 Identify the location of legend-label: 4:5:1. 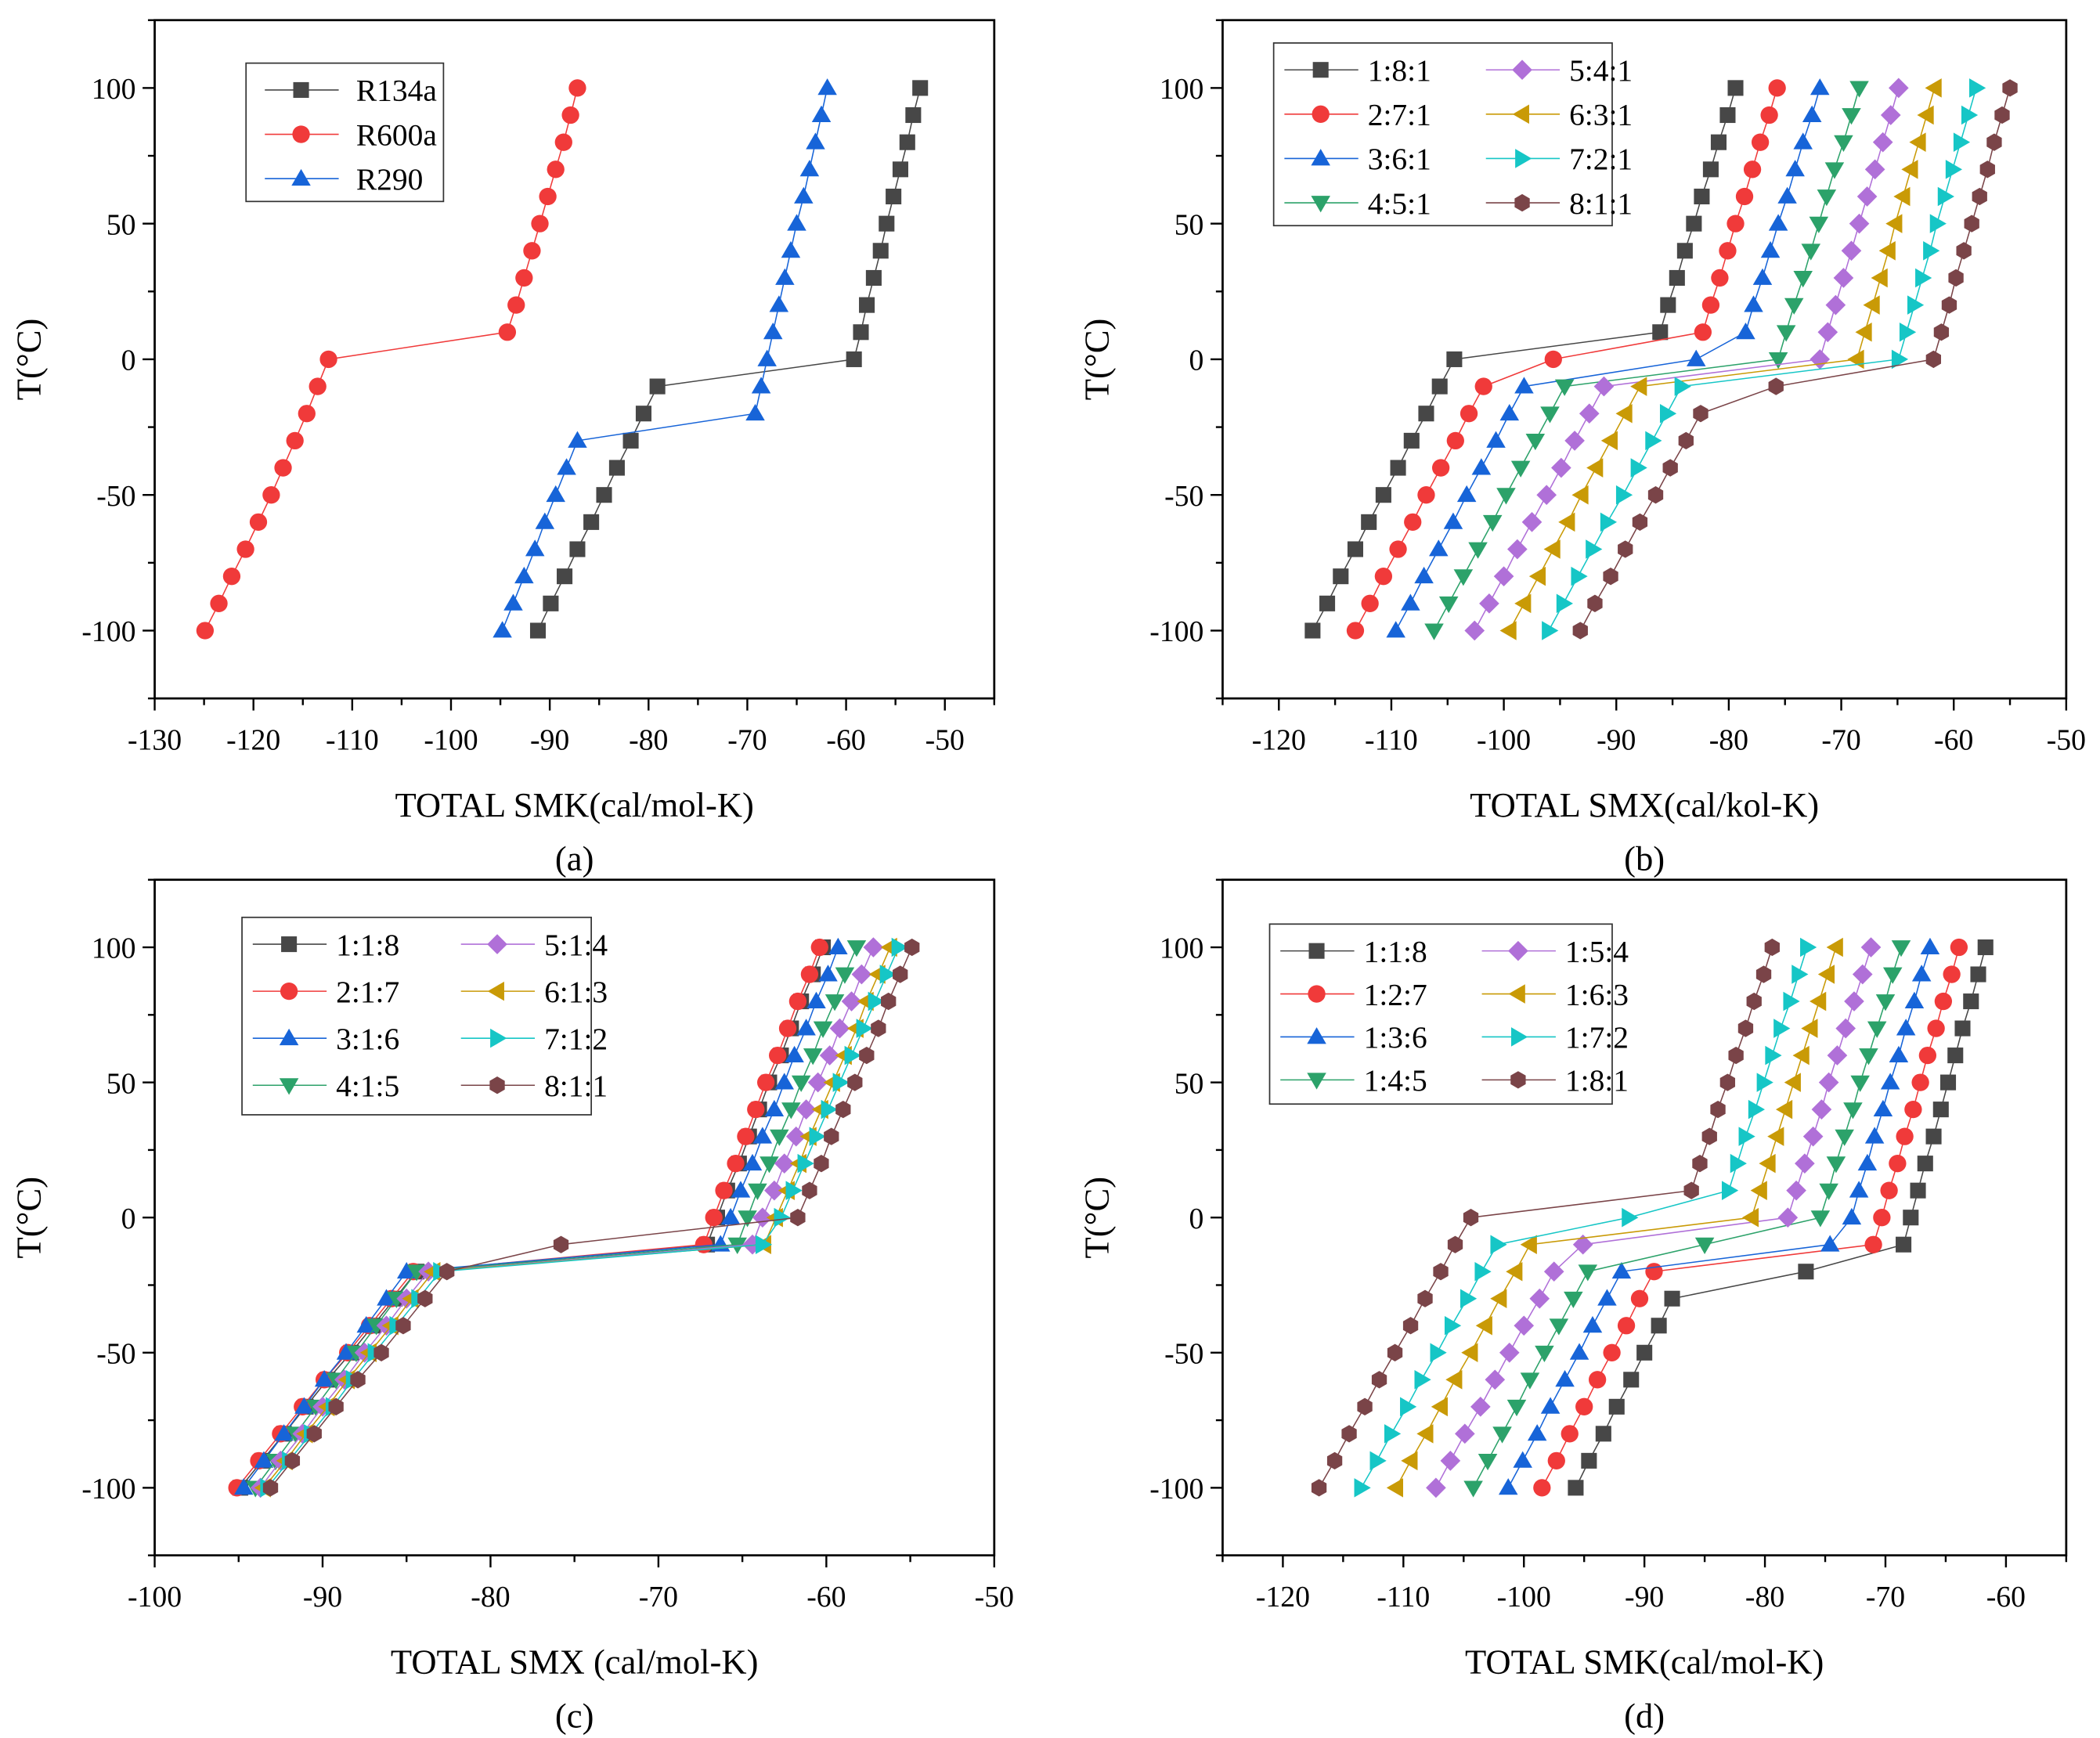
(1400, 203).